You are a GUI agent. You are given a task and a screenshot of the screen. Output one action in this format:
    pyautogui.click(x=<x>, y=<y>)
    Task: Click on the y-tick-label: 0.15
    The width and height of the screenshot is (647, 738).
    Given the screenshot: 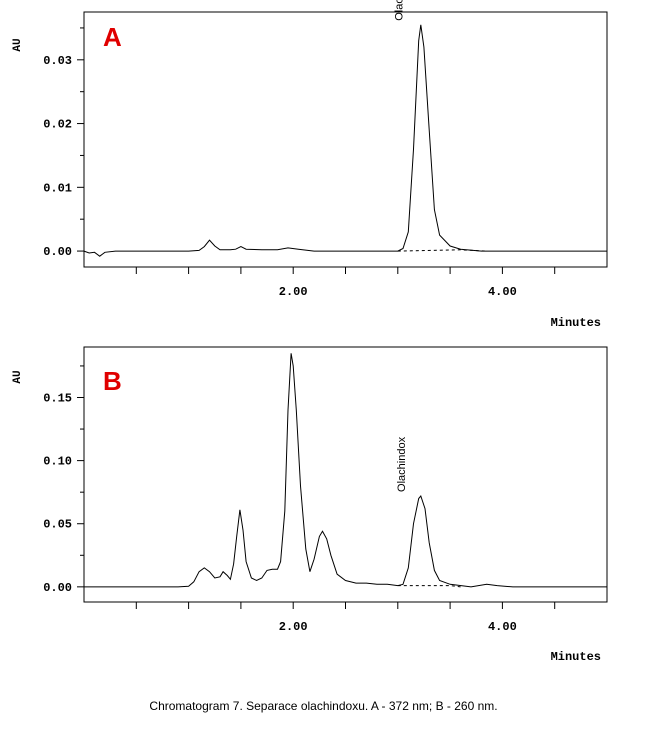 What is the action you would take?
    pyautogui.click(x=57, y=398)
    